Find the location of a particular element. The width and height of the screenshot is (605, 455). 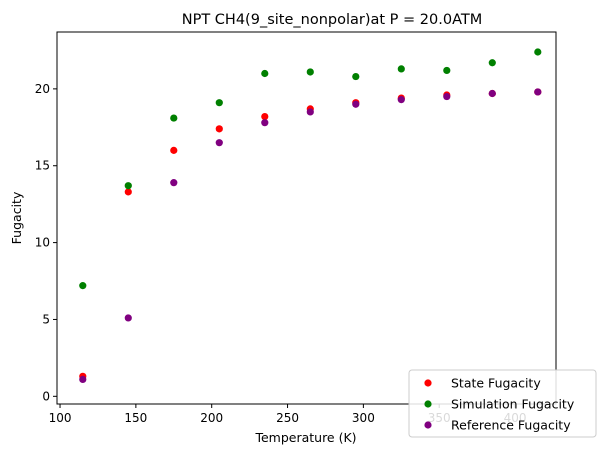

chart-title: NPT CH4(9_site_nonpolar)at P = 20.0ATM is located at coordinates (332, 20).